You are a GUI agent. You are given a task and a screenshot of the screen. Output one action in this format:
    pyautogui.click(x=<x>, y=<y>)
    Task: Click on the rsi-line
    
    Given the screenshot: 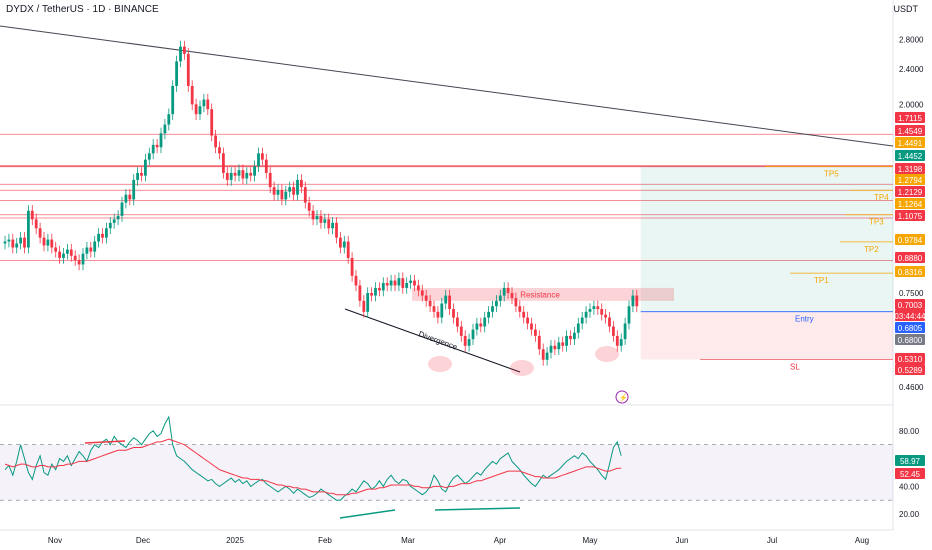 What is the action you would take?
    pyautogui.click(x=313, y=458)
    